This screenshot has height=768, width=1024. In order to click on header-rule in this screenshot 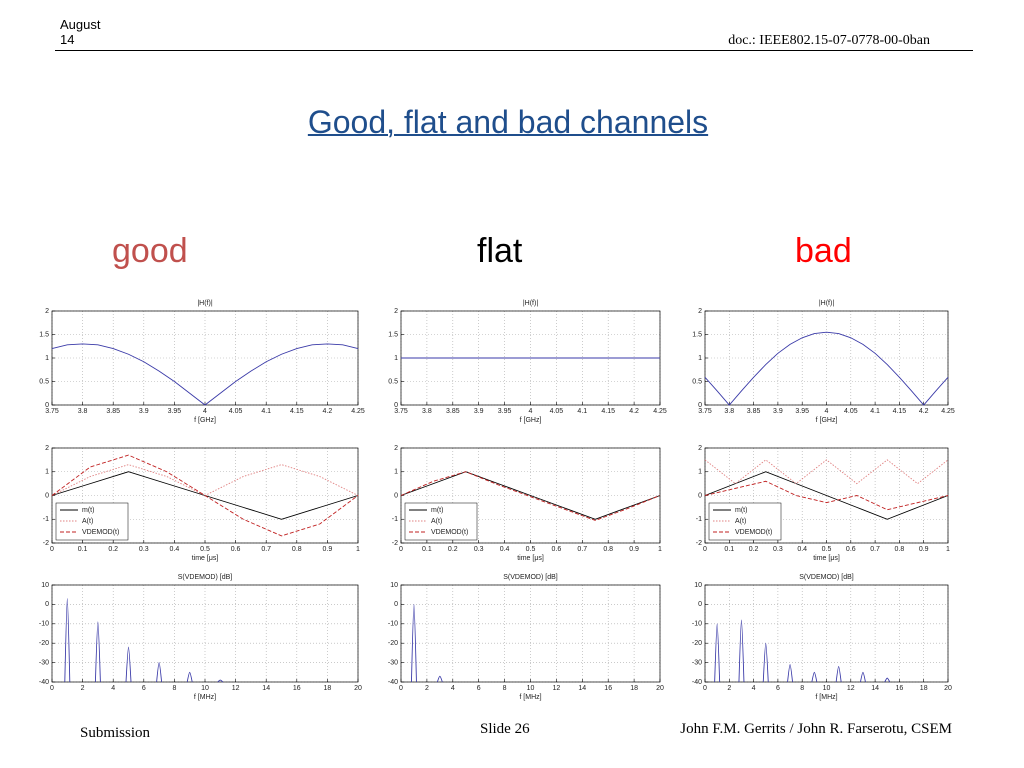, I will do `click(514, 50)`.